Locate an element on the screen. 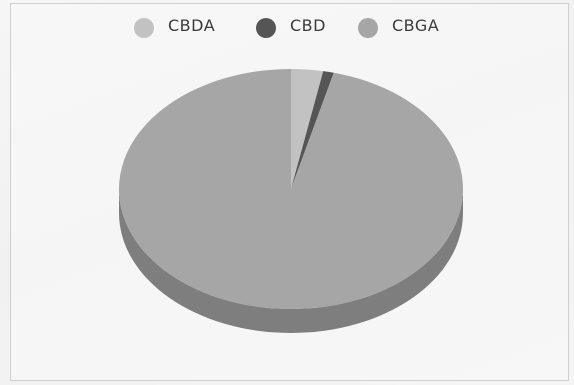 This screenshot has height=385, width=574. legend-label-cbga: CBGA is located at coordinates (416, 25).